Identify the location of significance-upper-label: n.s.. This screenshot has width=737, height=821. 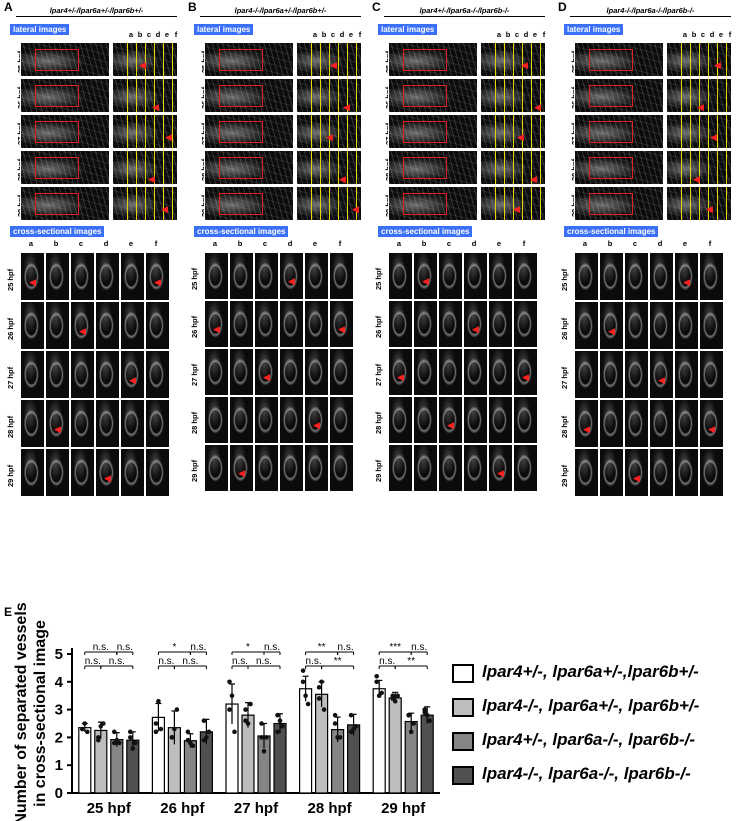
(272, 647).